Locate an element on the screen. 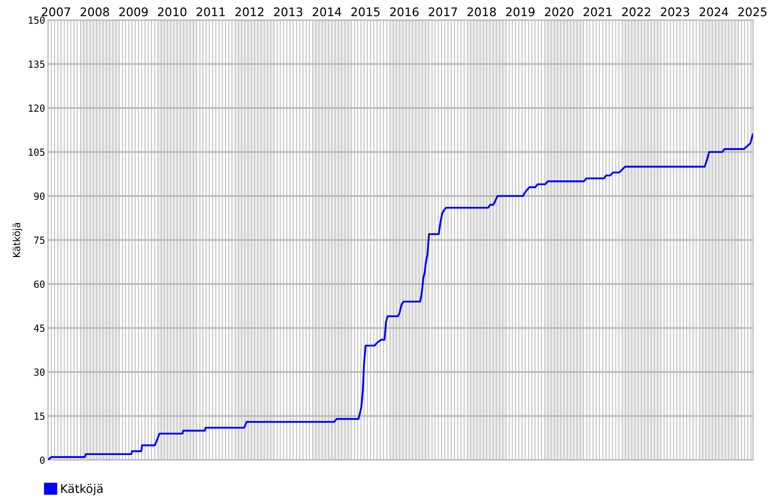 Image resolution: width=770 pixels, height=500 pixels. y-tick-label: 90 is located at coordinates (39, 196).